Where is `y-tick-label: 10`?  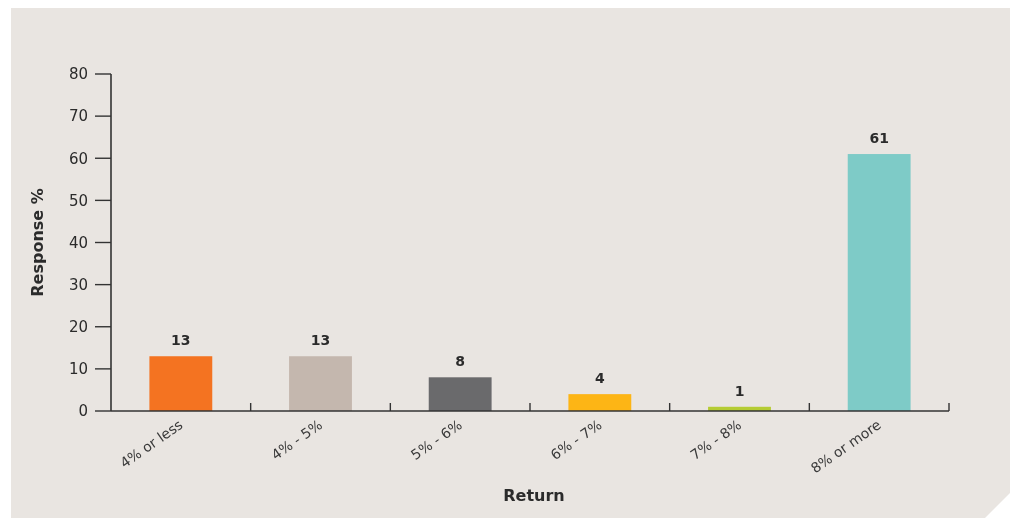
y-tick-label: 10 is located at coordinates (78, 369).